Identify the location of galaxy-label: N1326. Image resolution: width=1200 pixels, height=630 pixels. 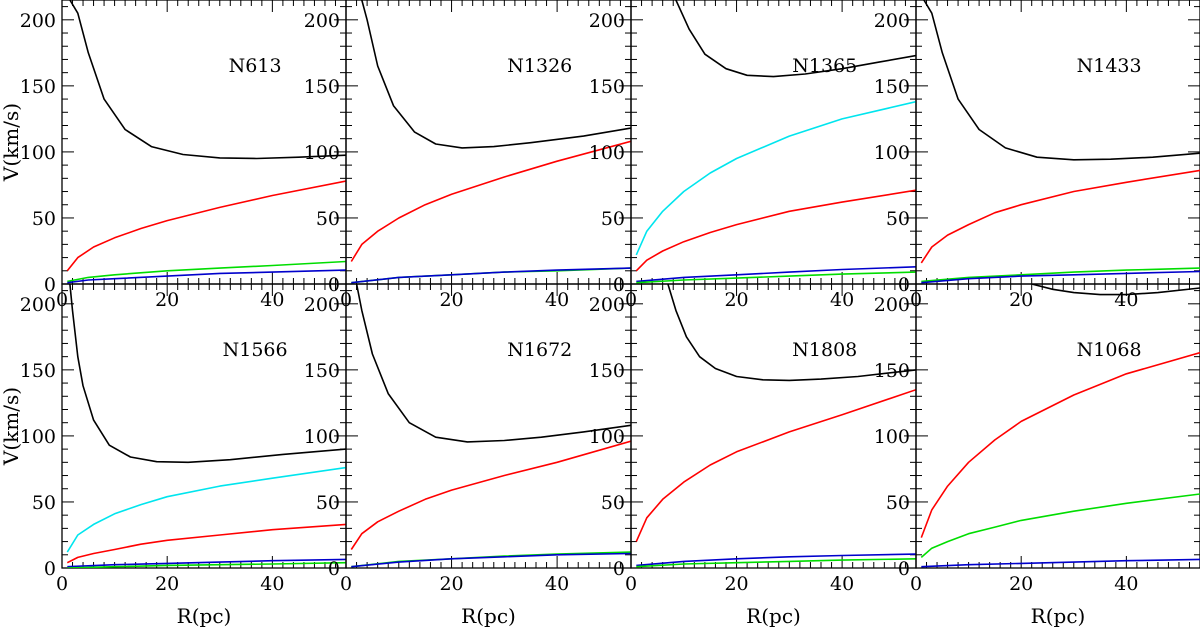
(539, 66).